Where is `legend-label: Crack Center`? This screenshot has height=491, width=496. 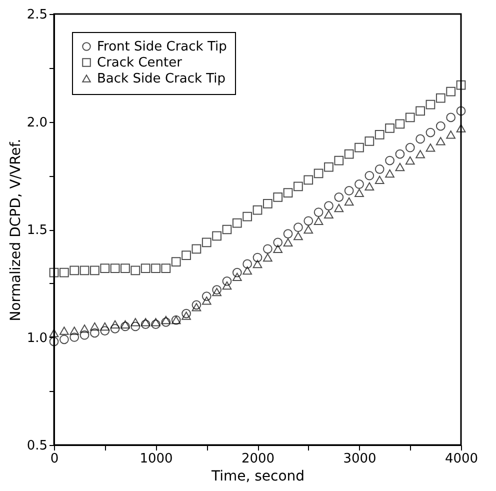 legend-label: Crack Center is located at coordinates (140, 63).